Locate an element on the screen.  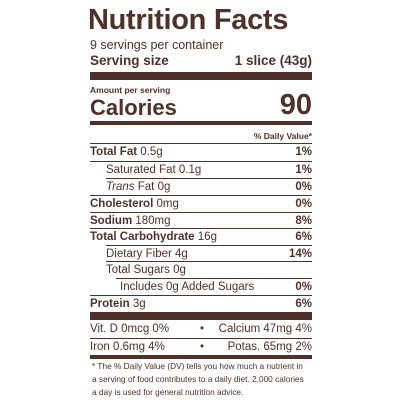
calories-value: 90 is located at coordinates (295, 105).